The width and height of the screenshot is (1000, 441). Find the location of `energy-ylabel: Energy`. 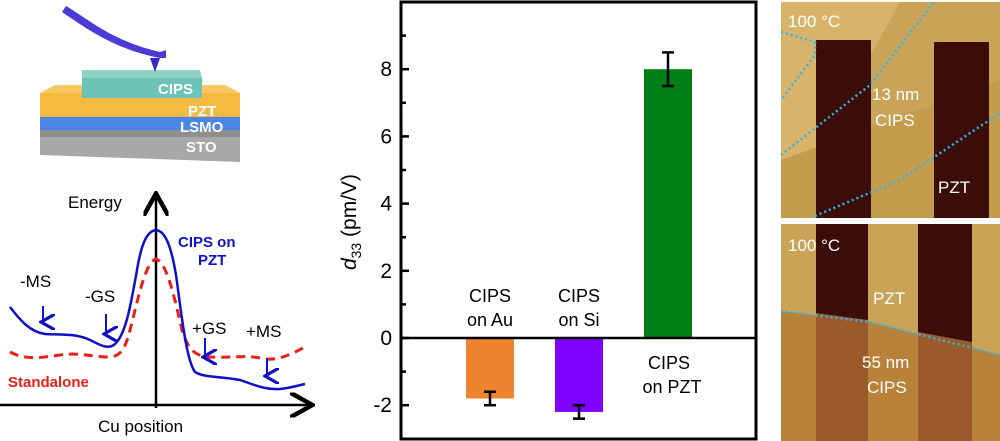

energy-ylabel: Energy is located at coordinates (95, 202).